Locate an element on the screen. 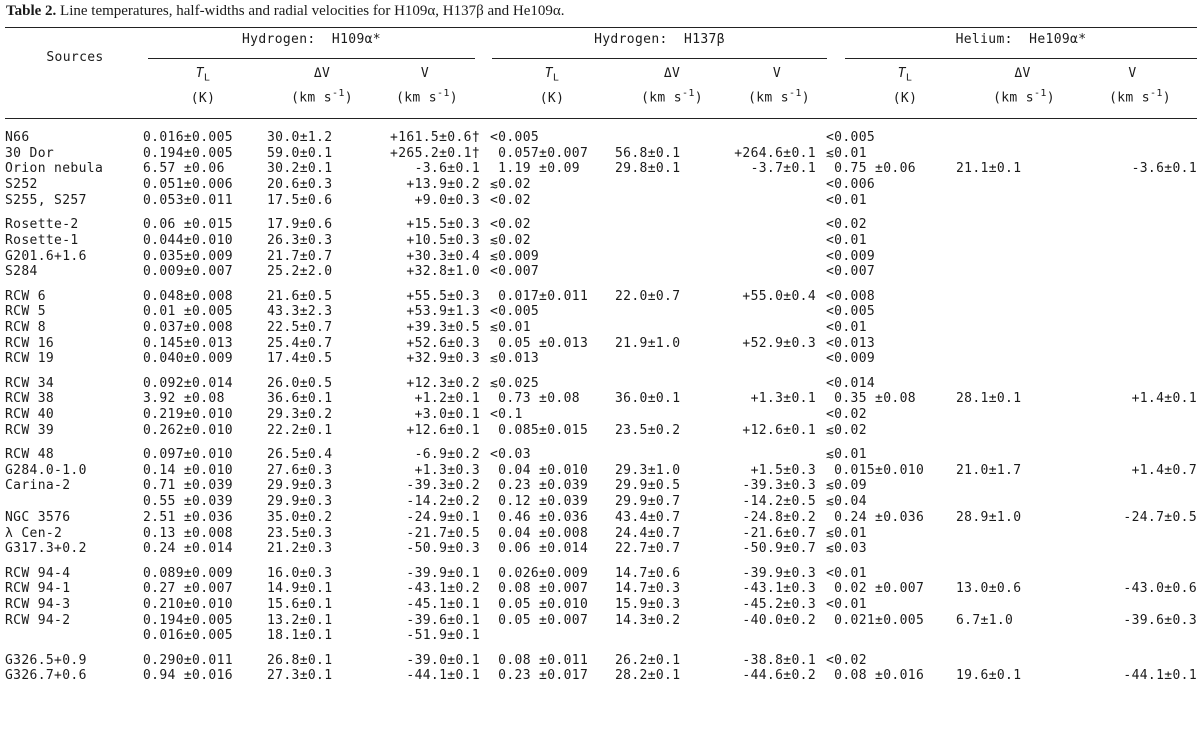 Image resolution: width=1200 pixels, height=746 pixels. cell-h137-tl: 0.23 ±0.017 is located at coordinates (539, 676).